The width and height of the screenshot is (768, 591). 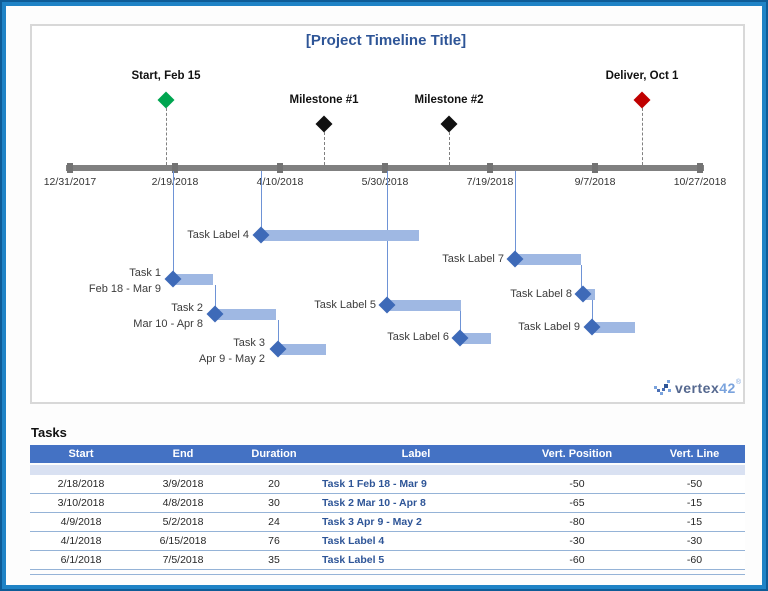 What do you see at coordinates (577, 484) in the screenshot?
I see `cell-vert-position: -50` at bounding box center [577, 484].